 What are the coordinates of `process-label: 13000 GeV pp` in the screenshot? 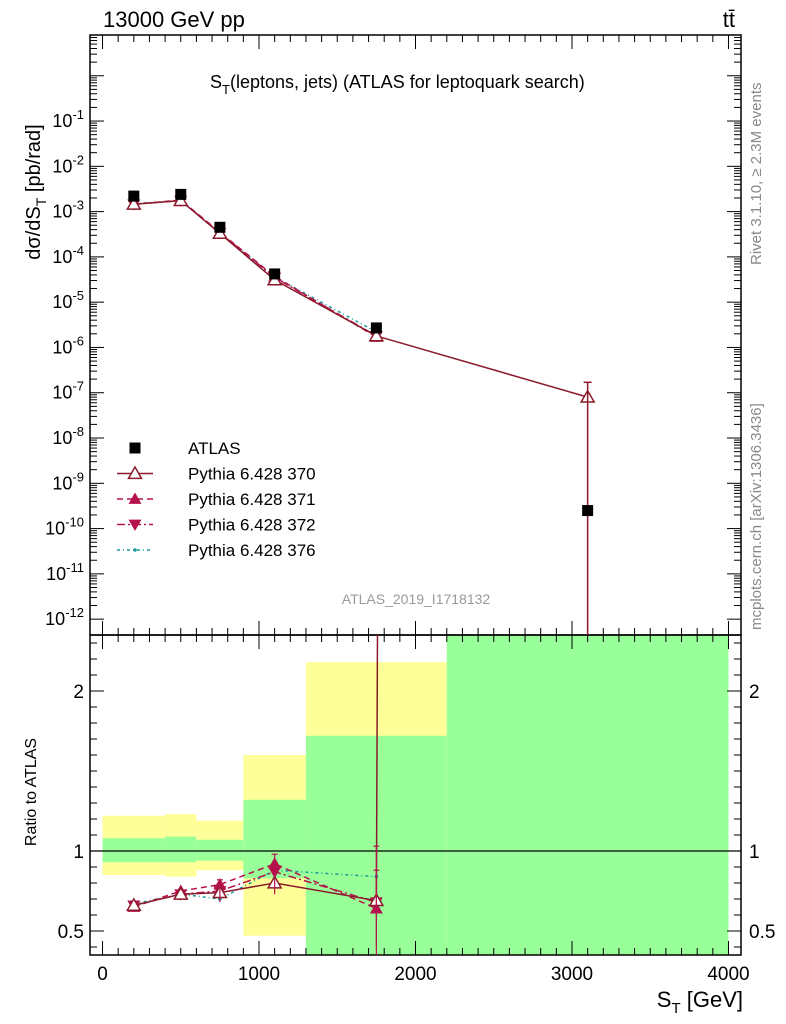 It's located at (174, 19).